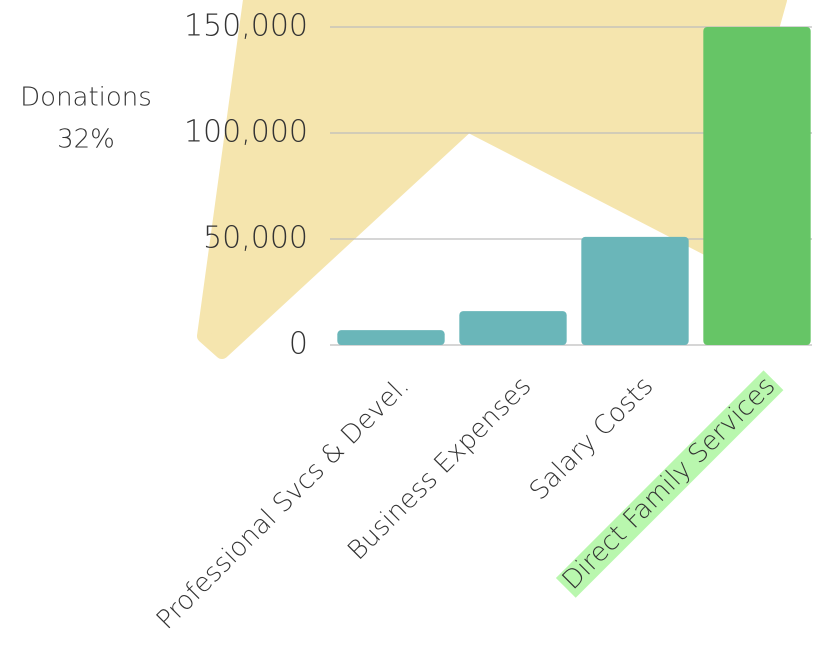 The width and height of the screenshot is (817, 645). I want to click on x-tick: Salary Costs, so click(591, 438).